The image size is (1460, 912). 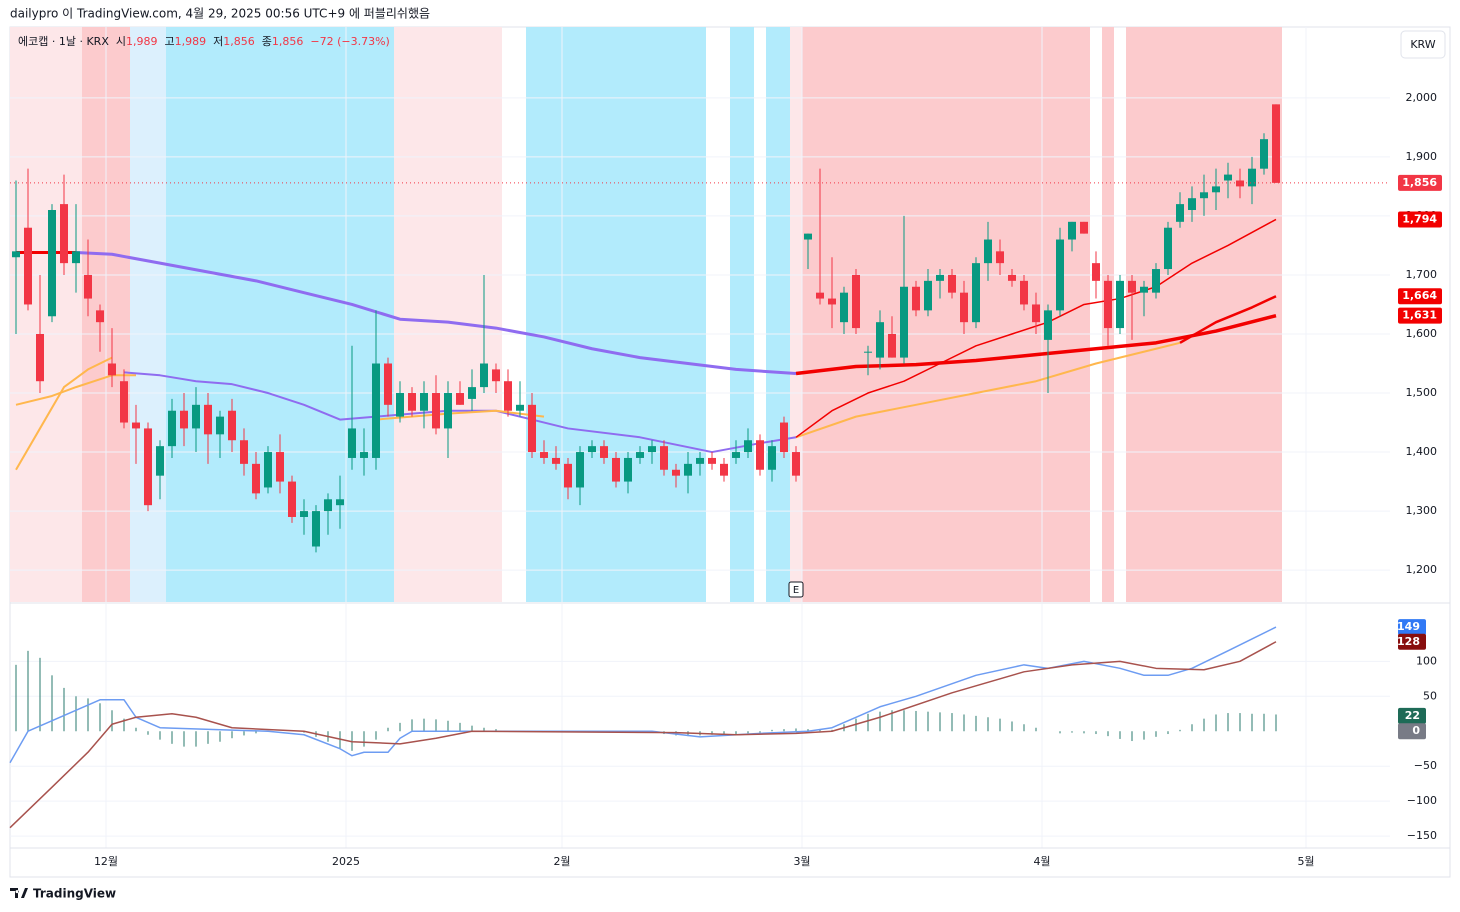 I want to click on y-tick-label: 1,200, so click(x=1422, y=569).